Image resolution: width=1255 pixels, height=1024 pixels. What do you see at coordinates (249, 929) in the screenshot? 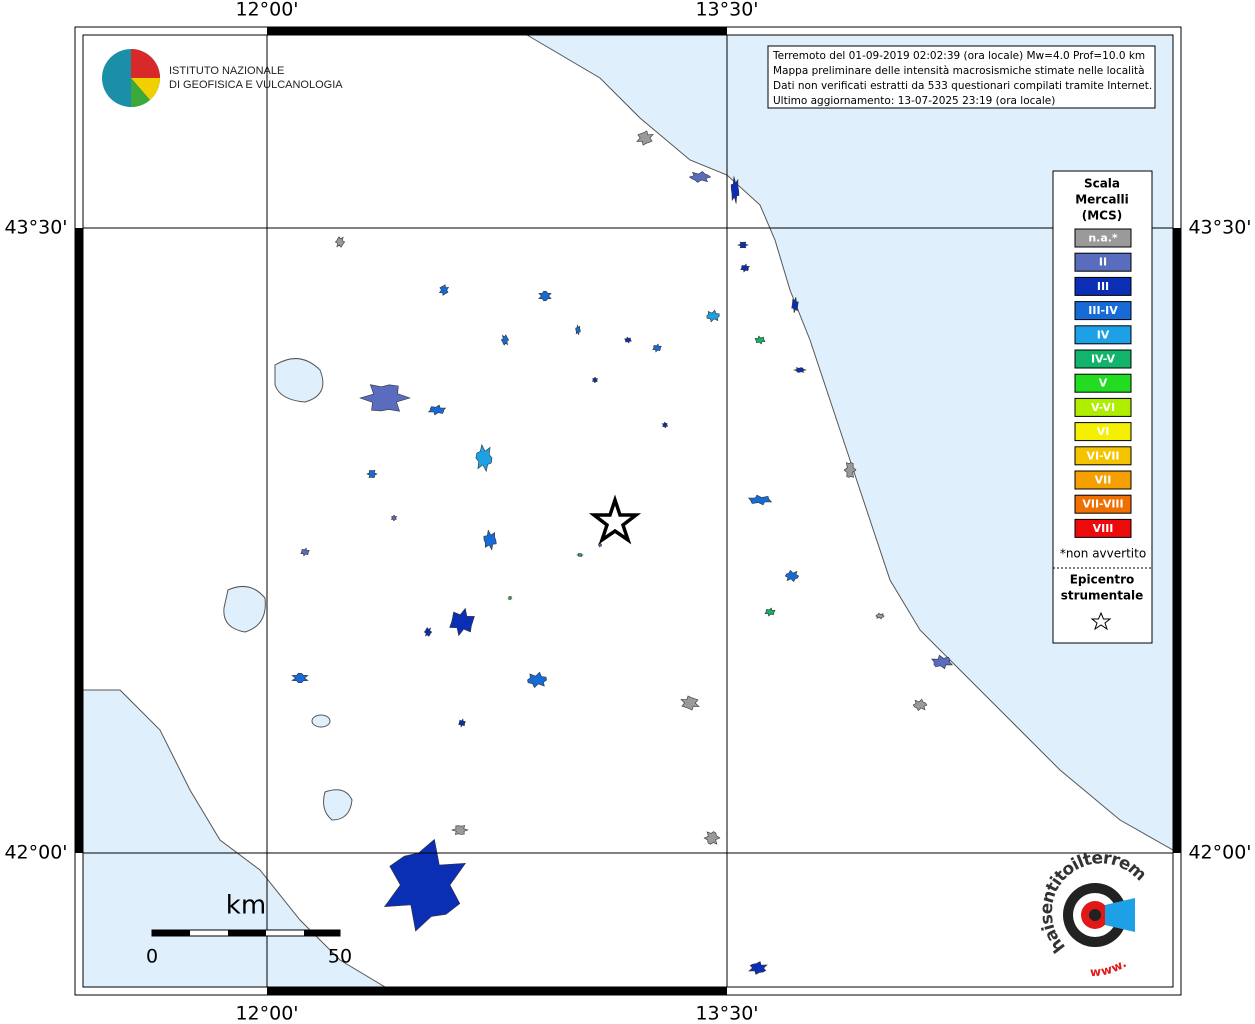
I see `scale-bar: km 0 50` at bounding box center [249, 929].